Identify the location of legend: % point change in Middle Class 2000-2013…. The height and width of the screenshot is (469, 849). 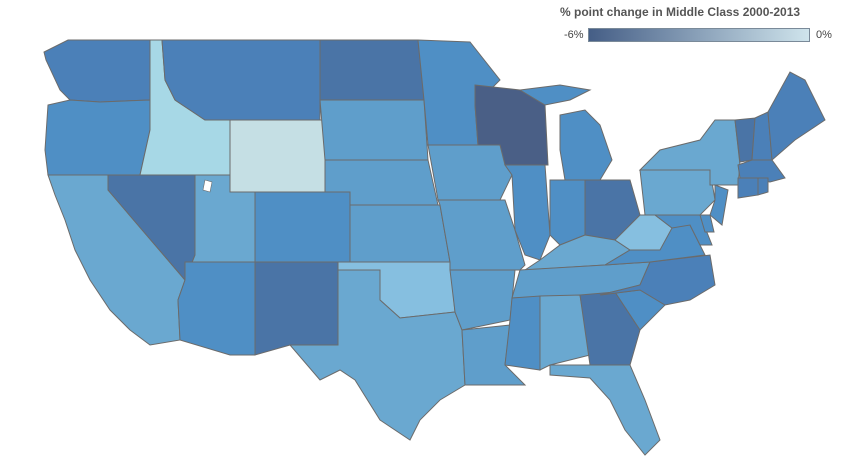
(700, 25).